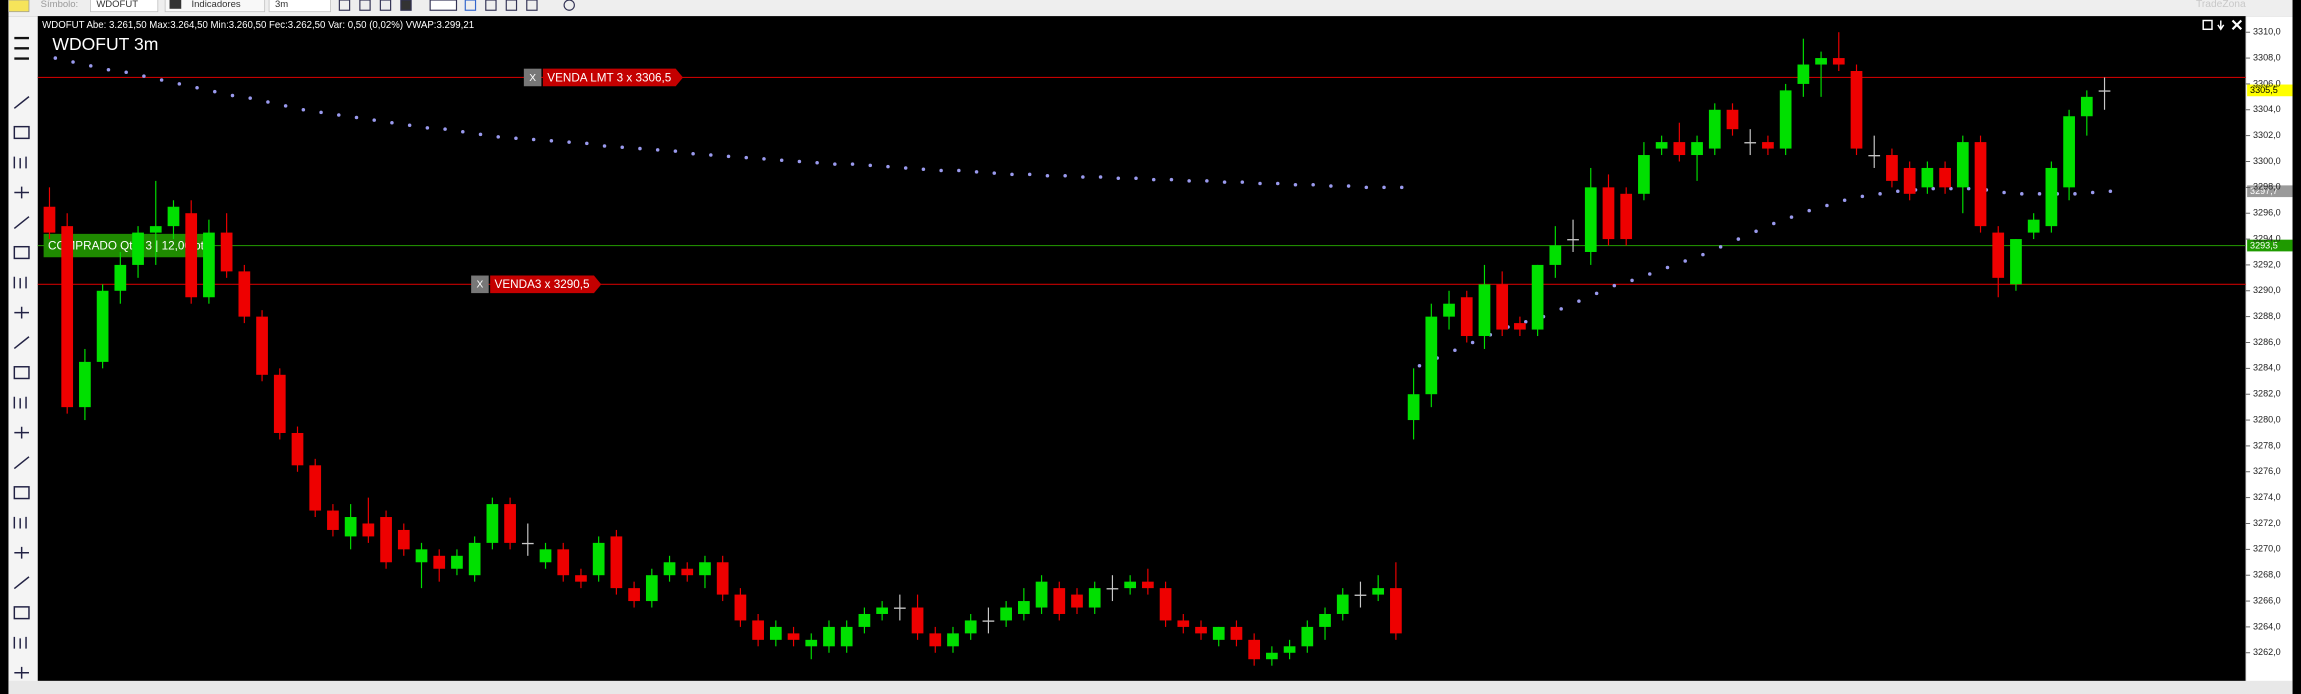  Describe the element at coordinates (124, 6) in the screenshot. I see `symbol-input` at that location.